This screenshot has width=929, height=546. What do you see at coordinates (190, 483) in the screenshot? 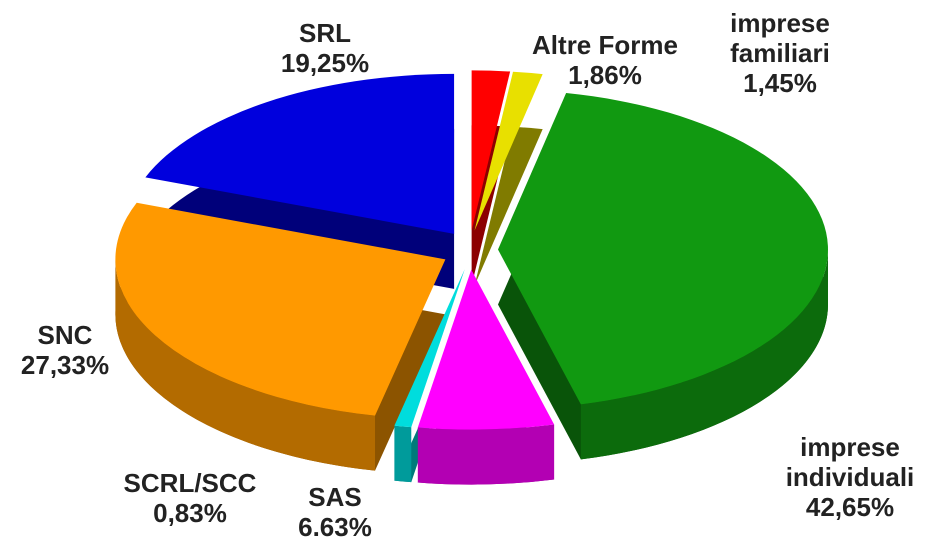
I see `slice-name: SCRL/SCC` at bounding box center [190, 483].